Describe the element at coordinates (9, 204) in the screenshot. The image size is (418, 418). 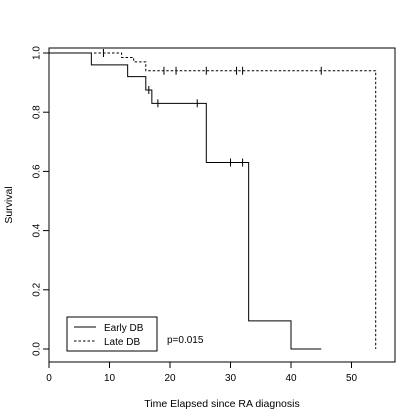
I see `y-axis-title: Survival` at that location.